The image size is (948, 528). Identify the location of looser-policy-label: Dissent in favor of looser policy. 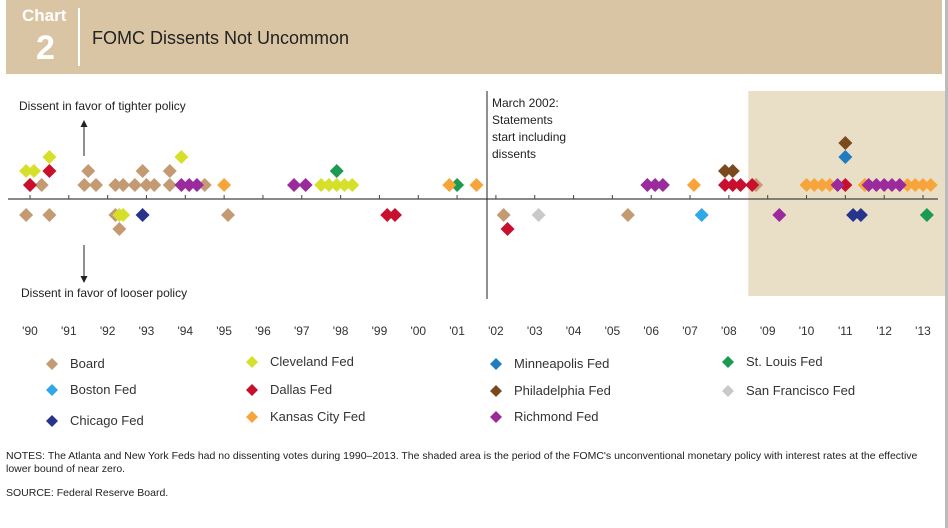
(104, 293).